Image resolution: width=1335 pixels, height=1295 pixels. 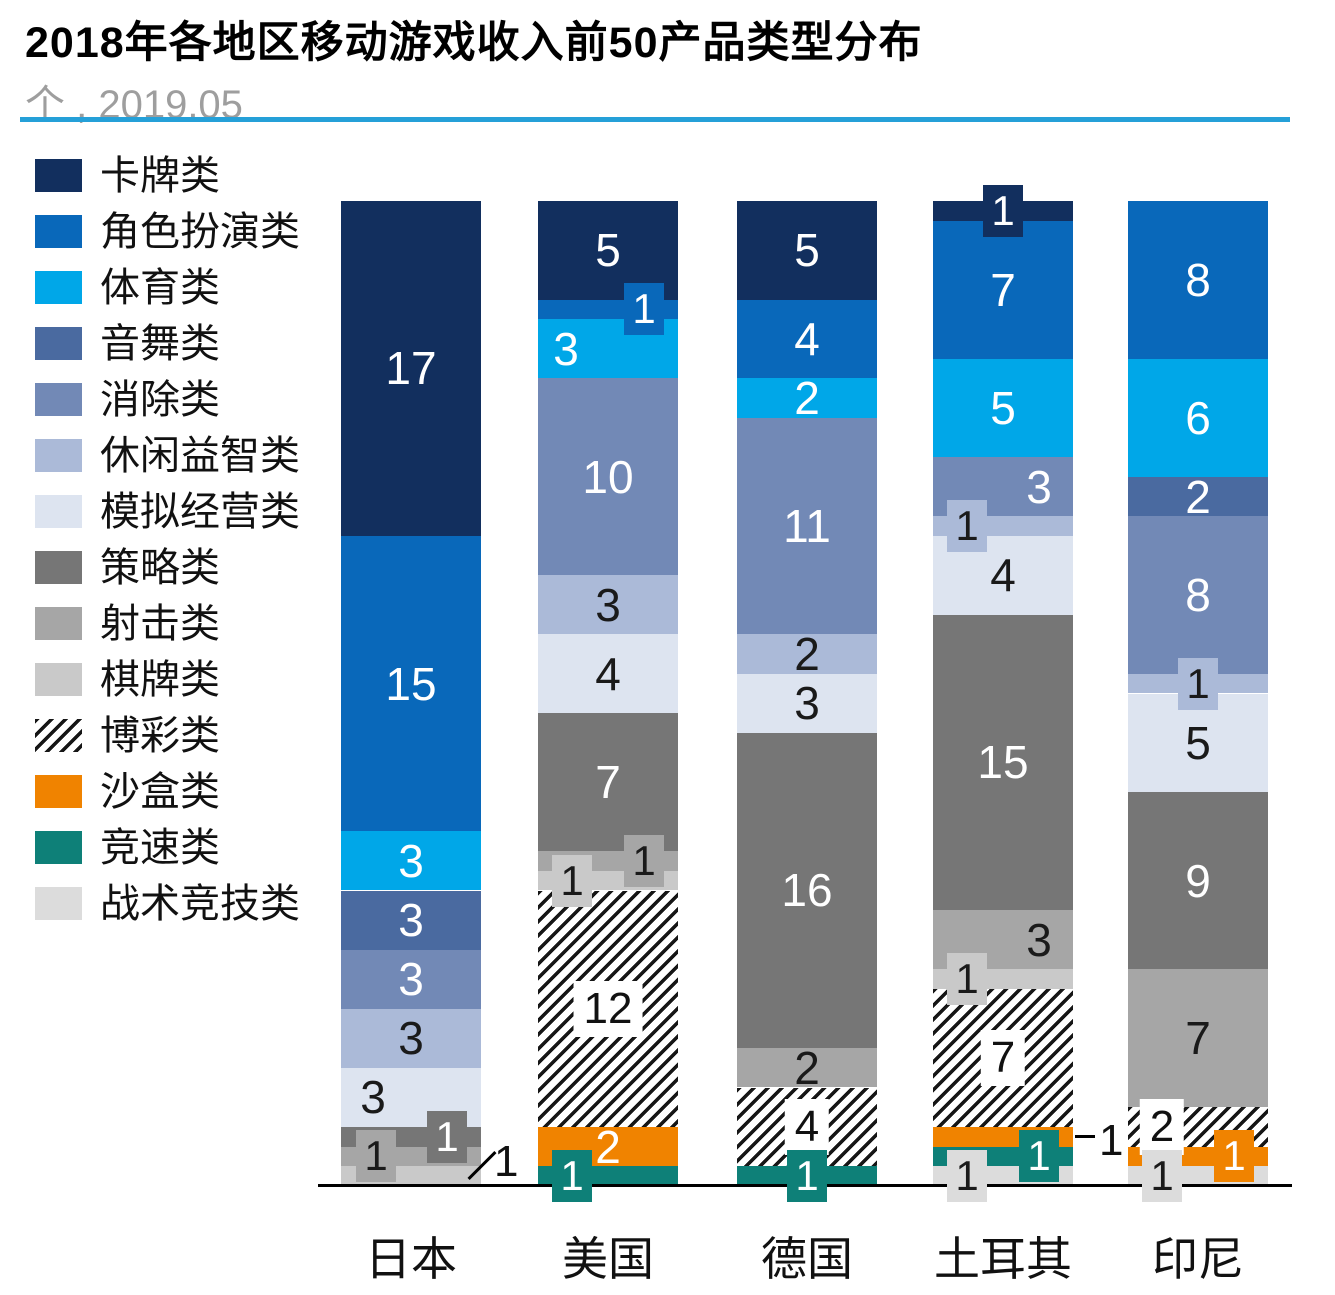 I want to click on accent-rule, so click(x=655, y=119).